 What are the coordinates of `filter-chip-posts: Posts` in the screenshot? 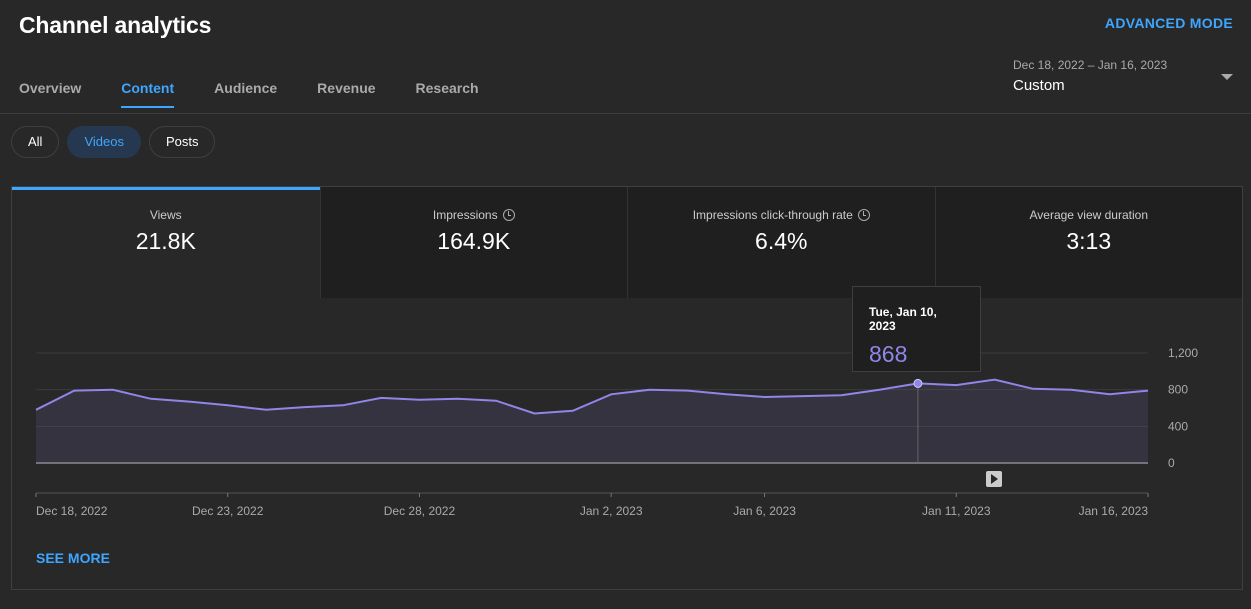 It's located at (182, 142).